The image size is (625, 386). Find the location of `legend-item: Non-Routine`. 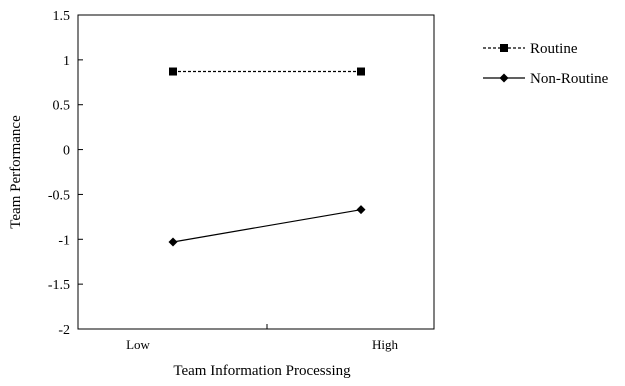

legend-item: Non-Routine is located at coordinates (546, 79).